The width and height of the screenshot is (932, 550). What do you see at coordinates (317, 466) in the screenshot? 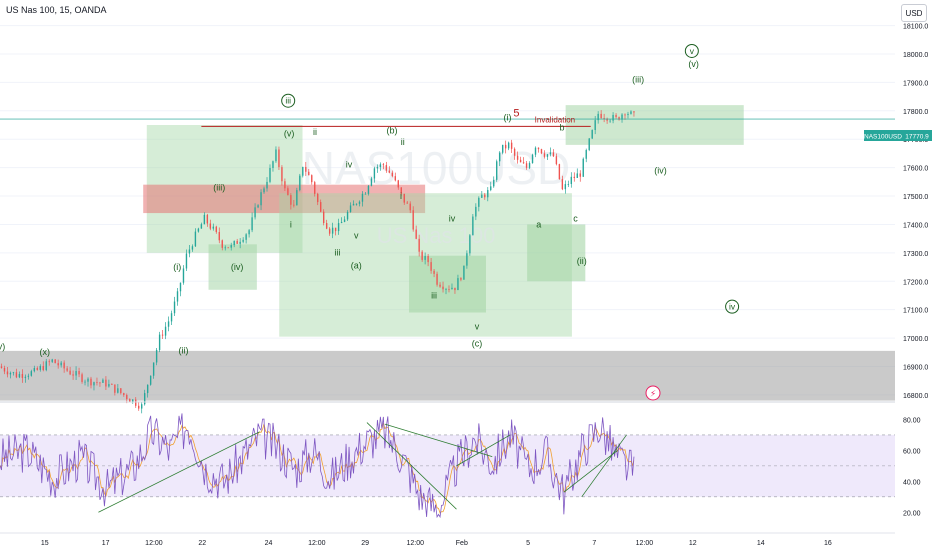
I see `rsi-line` at bounding box center [317, 466].